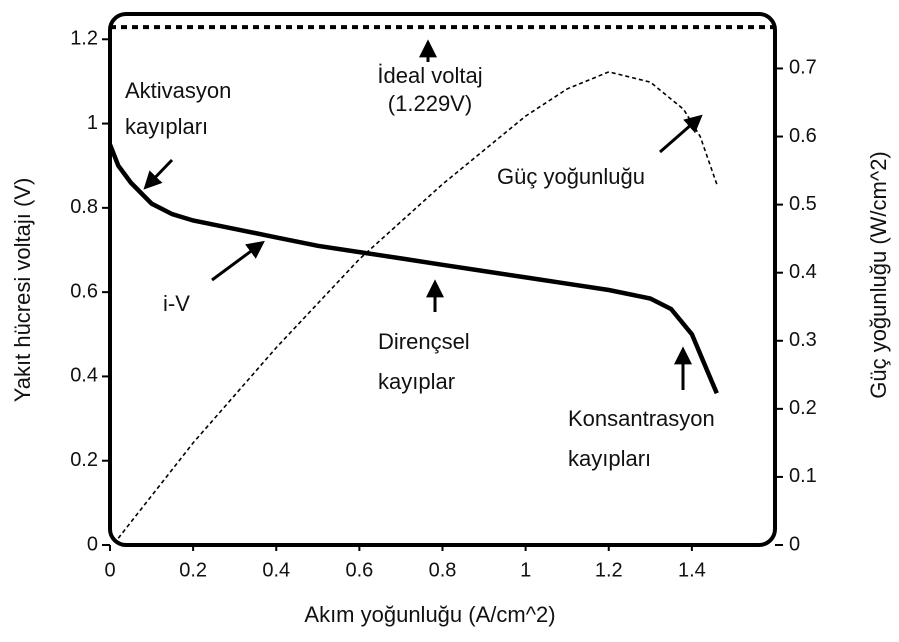  Describe the element at coordinates (92, 123) in the screenshot. I see `y-tick-label: 1` at that location.